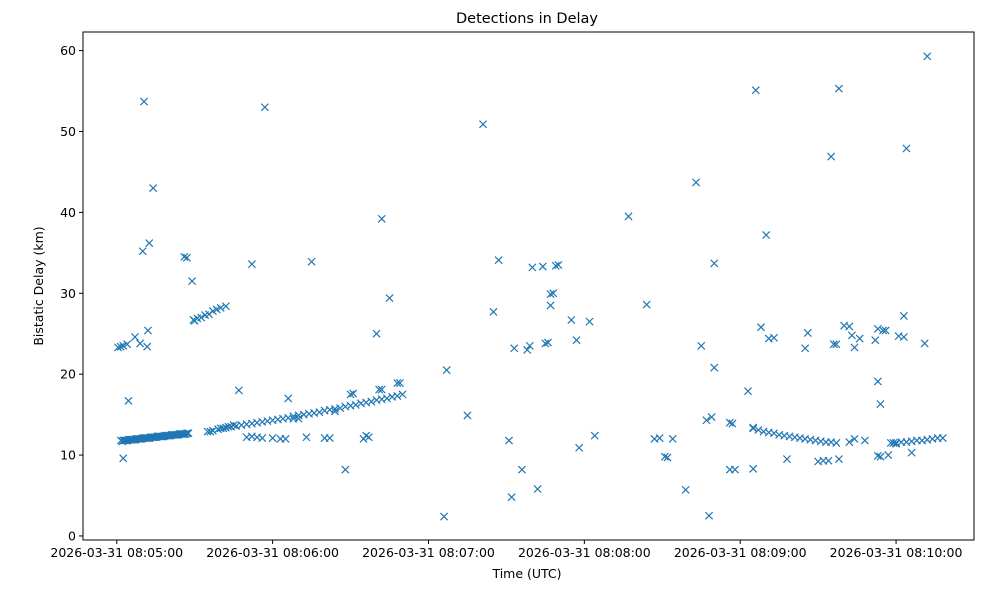 This screenshot has width=983, height=590. Describe the element at coordinates (68, 455) in the screenshot. I see `y-tick-label: 10` at that location.